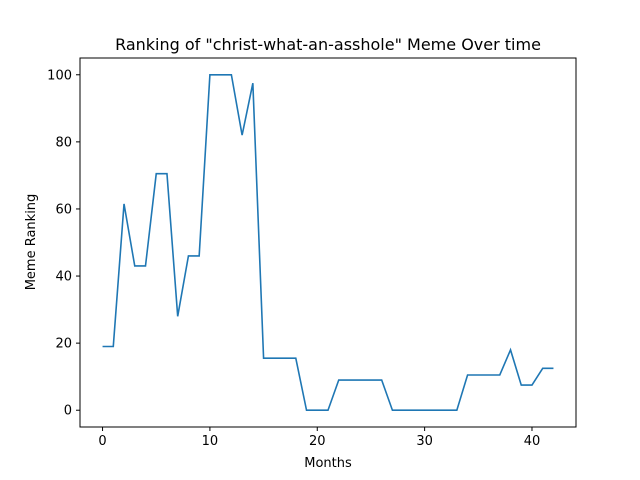 This screenshot has height=480, width=640. Describe the element at coordinates (68, 411) in the screenshot. I see `y-tick-label: 0` at that location.